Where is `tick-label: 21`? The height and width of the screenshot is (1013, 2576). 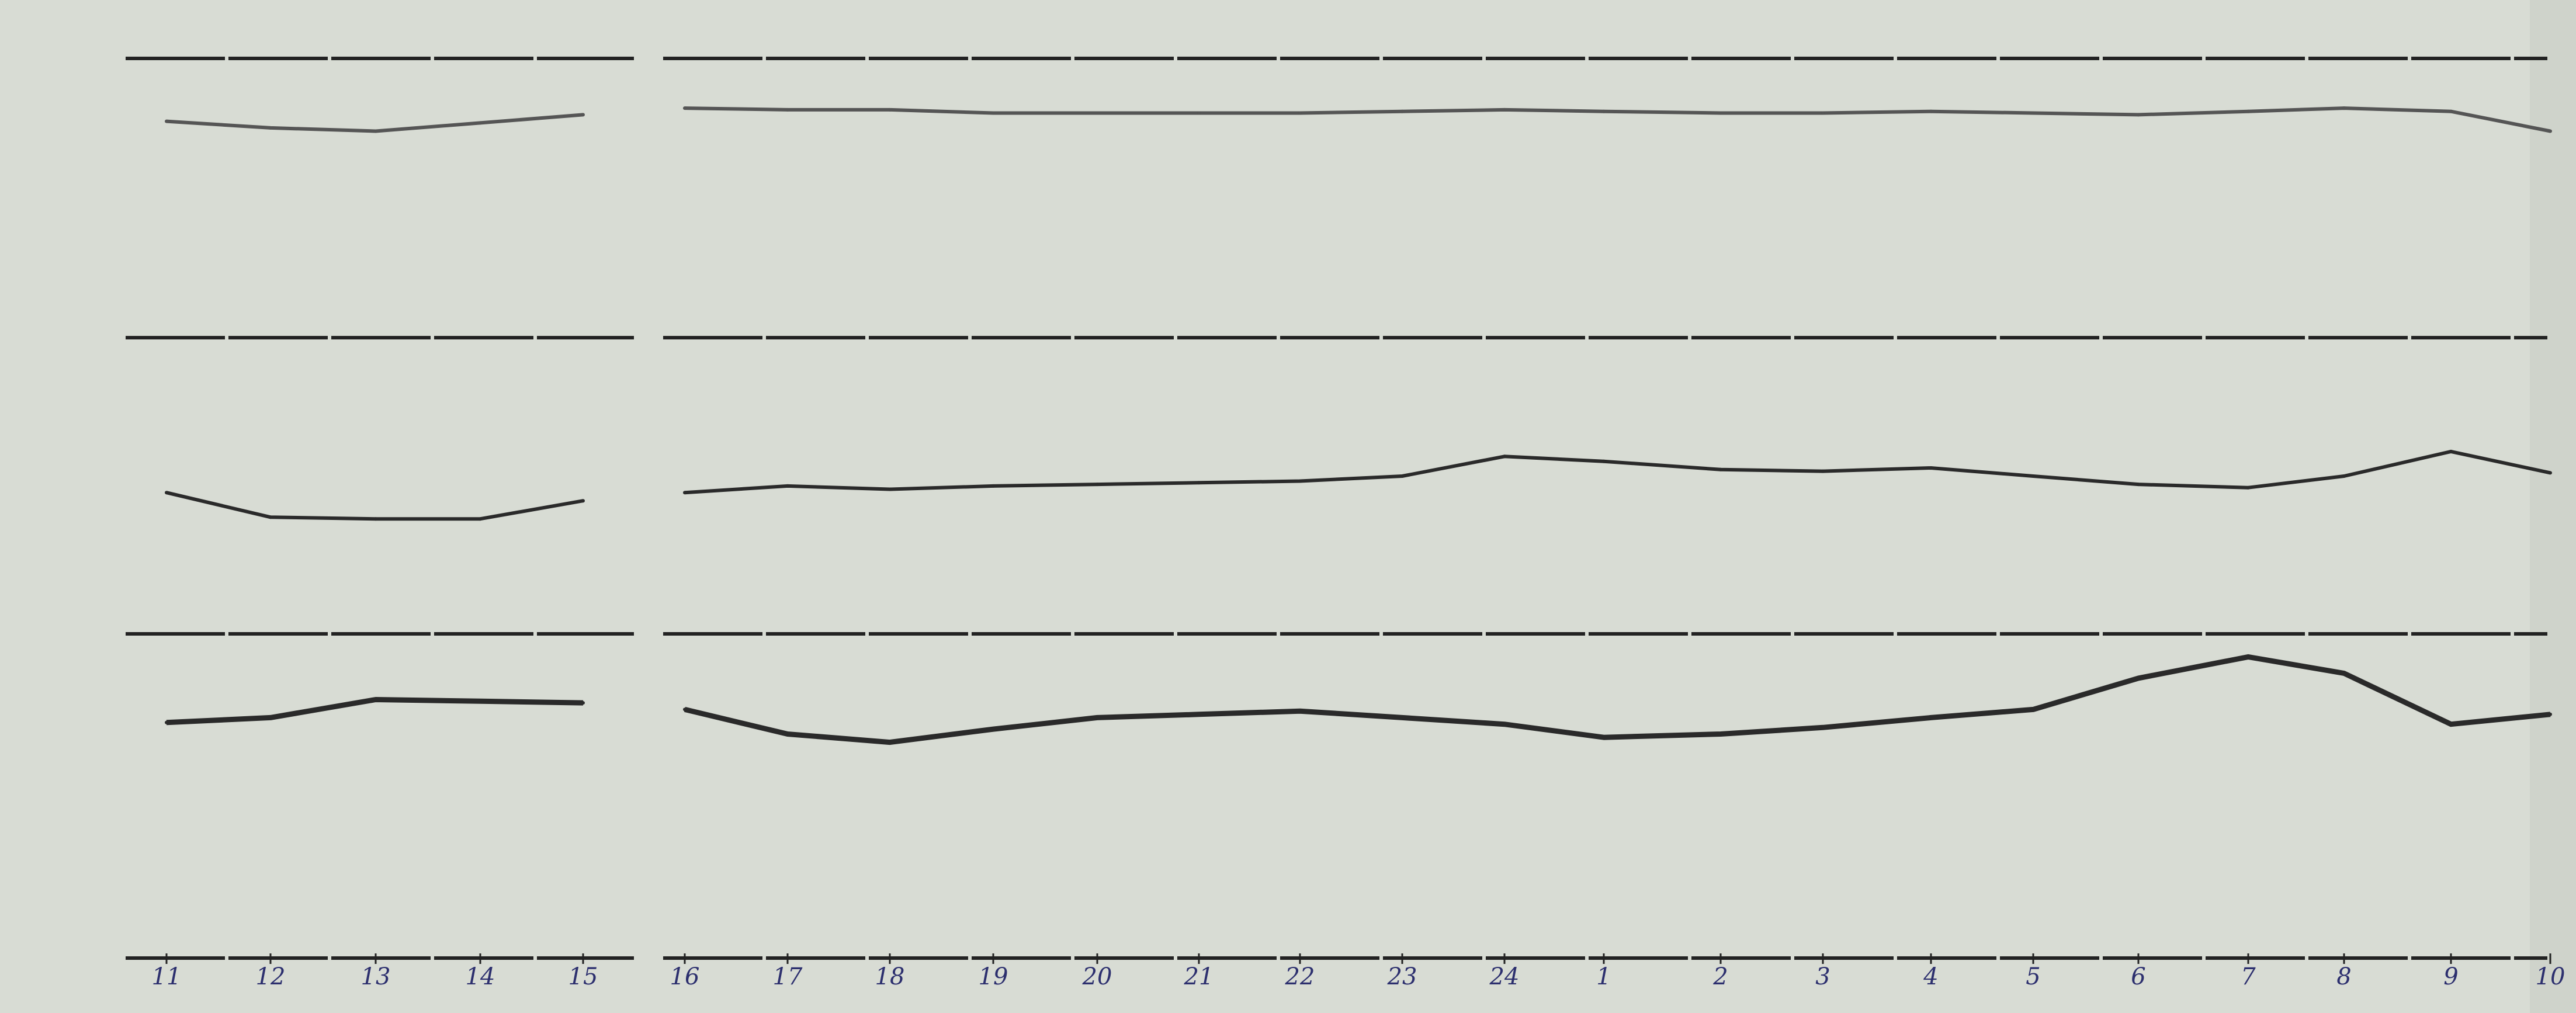
tick-label: 21 is located at coordinates (1199, 976).